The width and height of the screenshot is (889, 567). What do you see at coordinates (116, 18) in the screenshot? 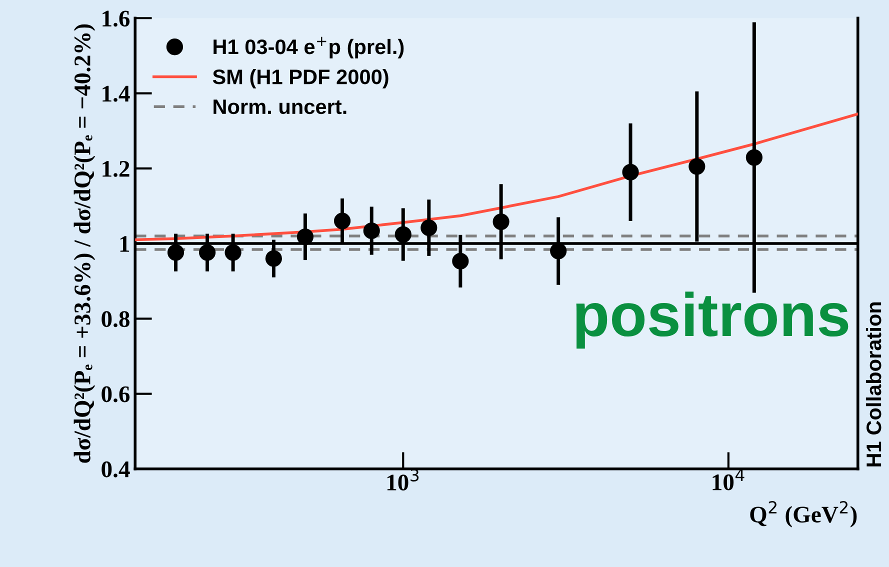
I see `y-tick-label: 1.6` at bounding box center [116, 18].